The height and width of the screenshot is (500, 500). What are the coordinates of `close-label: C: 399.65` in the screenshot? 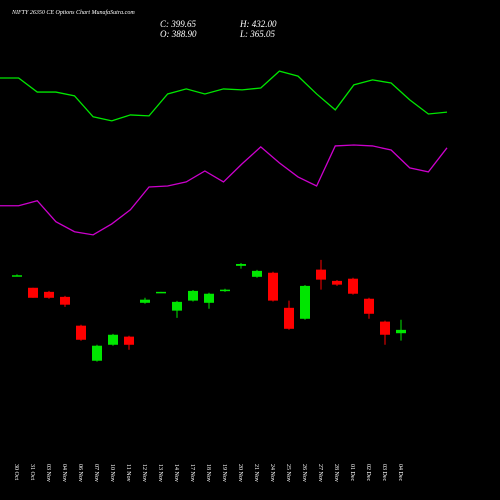 It's located at (178, 24).